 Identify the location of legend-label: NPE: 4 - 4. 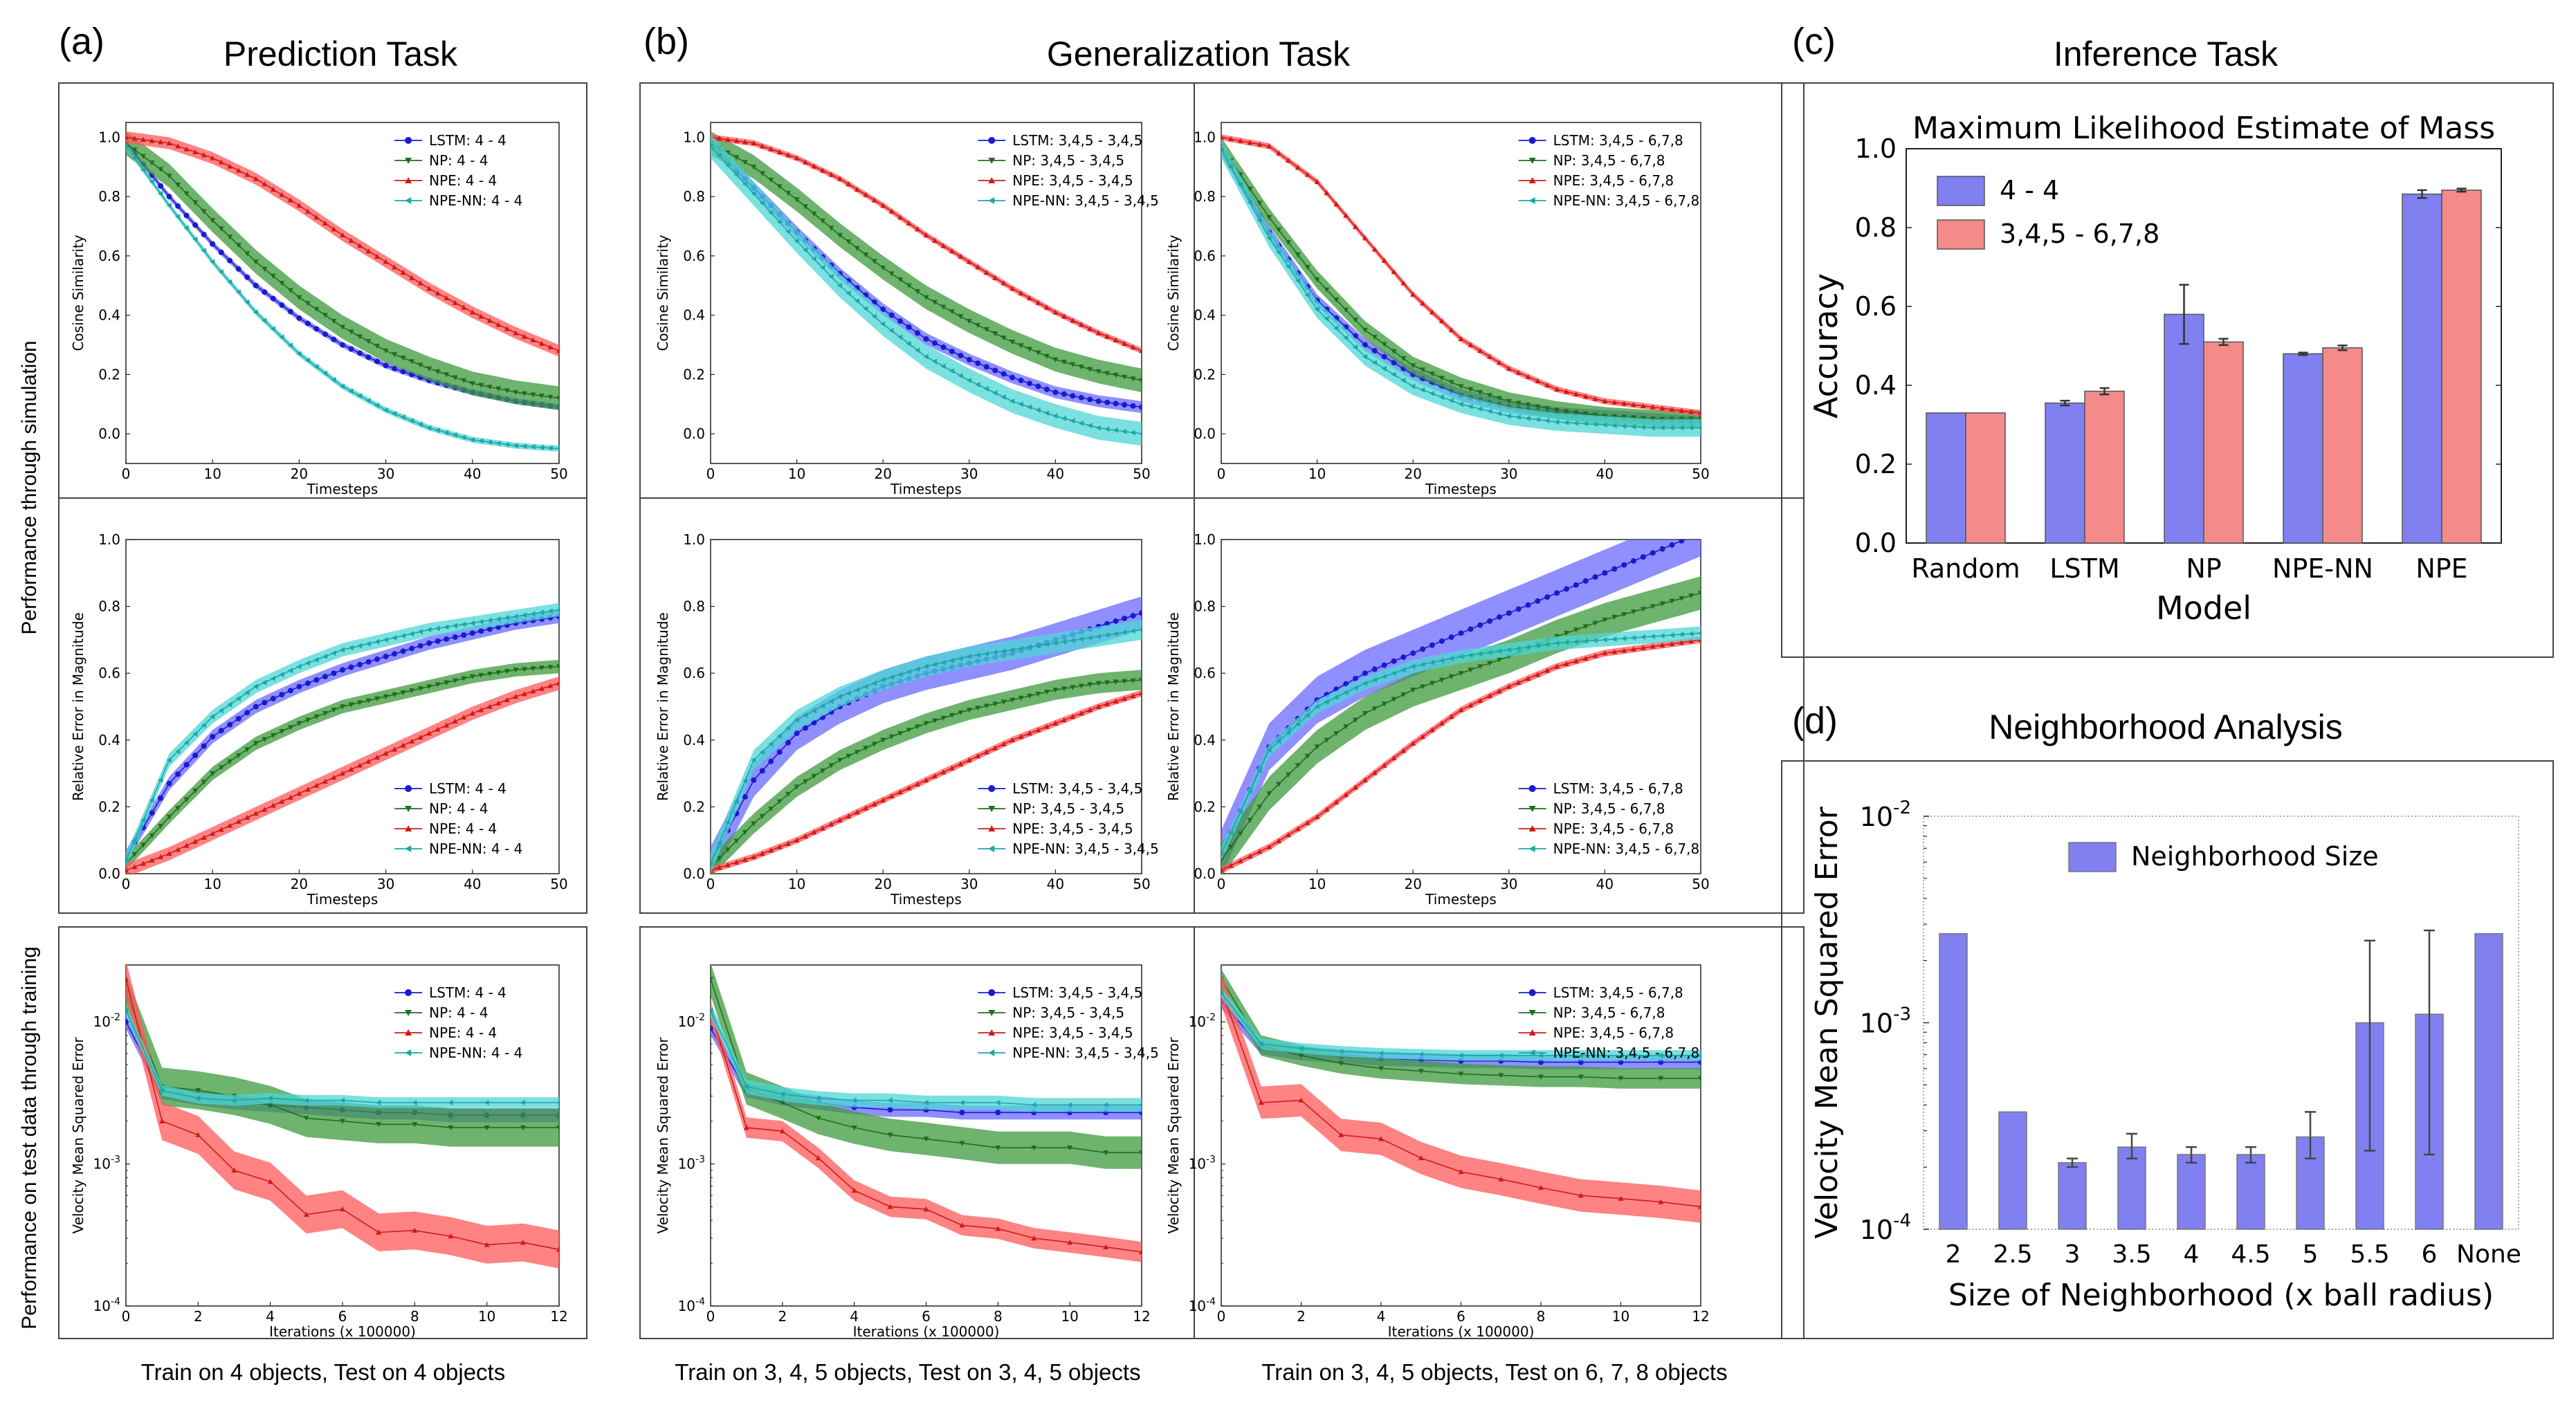
(463, 180).